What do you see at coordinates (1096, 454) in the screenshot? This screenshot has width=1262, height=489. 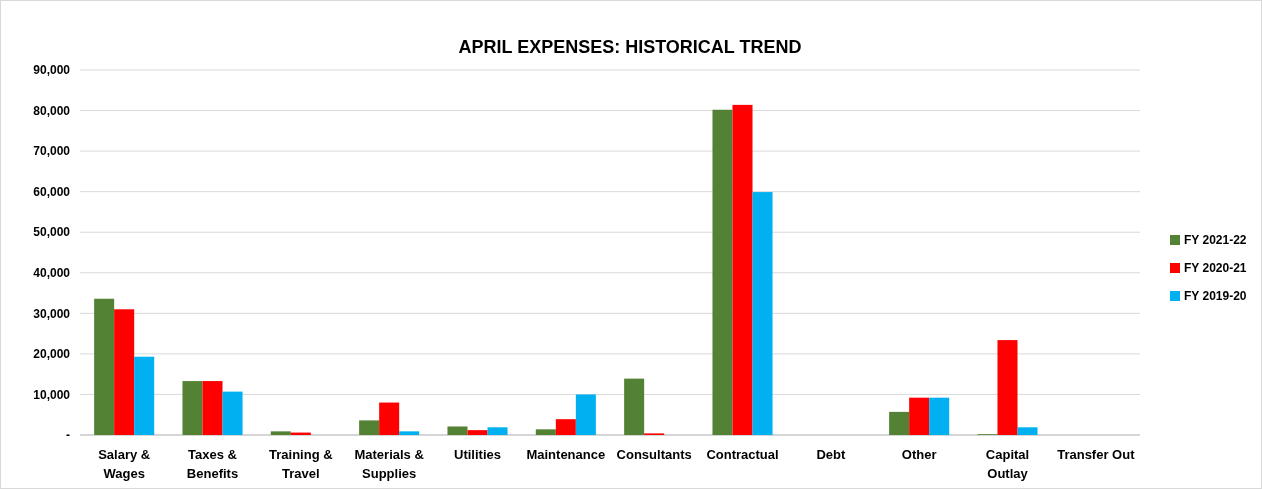 I see `x-tick-label: Transfer Out` at bounding box center [1096, 454].